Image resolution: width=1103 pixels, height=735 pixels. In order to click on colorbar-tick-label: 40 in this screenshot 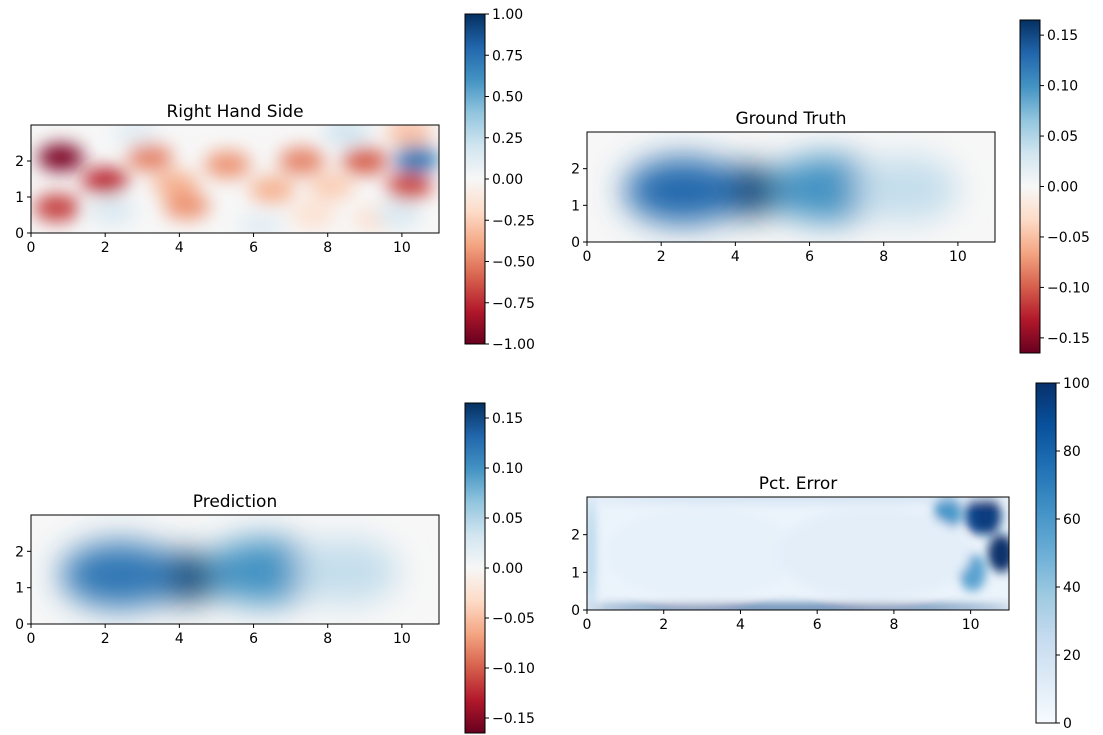, I will do `click(1072, 588)`.